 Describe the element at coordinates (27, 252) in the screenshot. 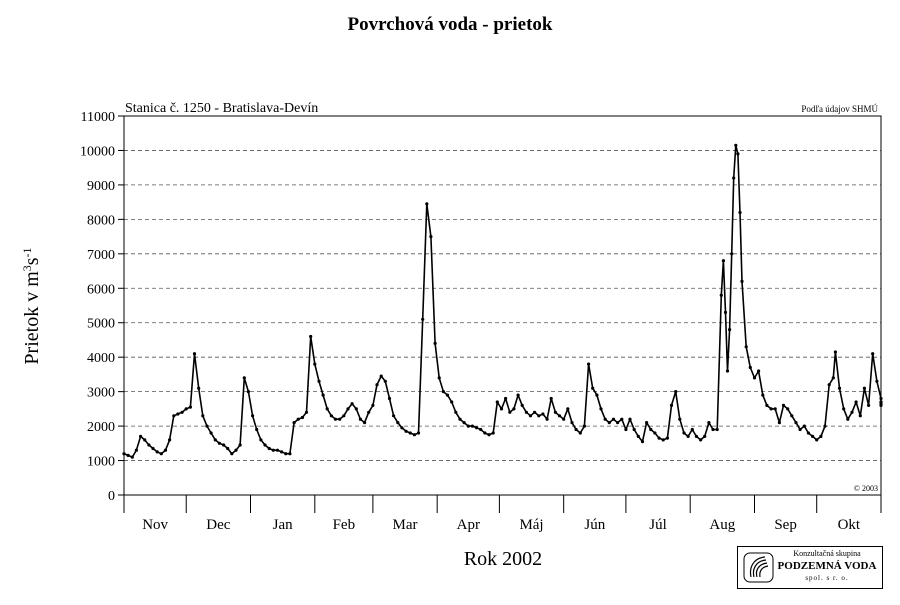

I see `y-axis-label-sup2: -1` at that location.